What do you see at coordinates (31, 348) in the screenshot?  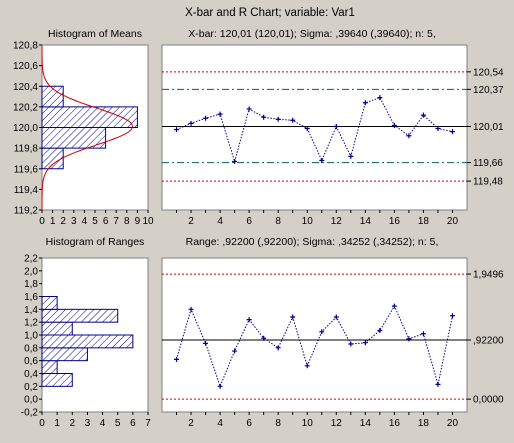 I see `y-tick-label: 0,8` at bounding box center [31, 348].